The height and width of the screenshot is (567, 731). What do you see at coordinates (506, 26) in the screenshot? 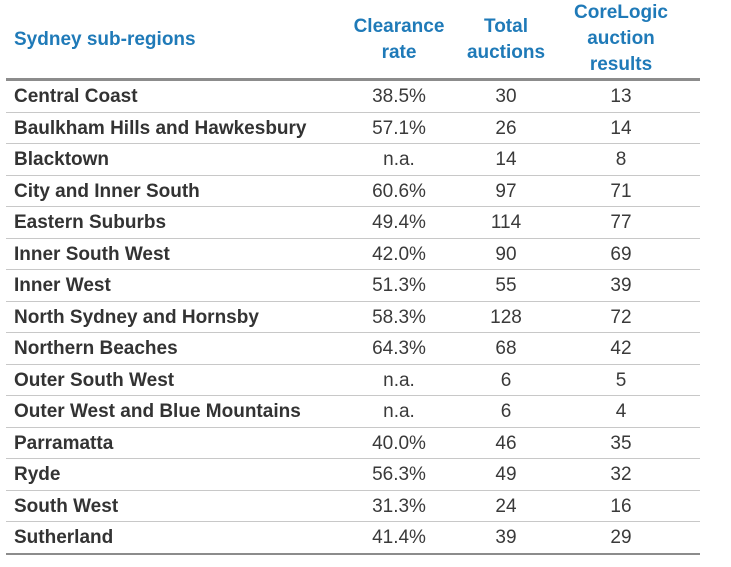
I see `header-total-line: Total` at bounding box center [506, 26].